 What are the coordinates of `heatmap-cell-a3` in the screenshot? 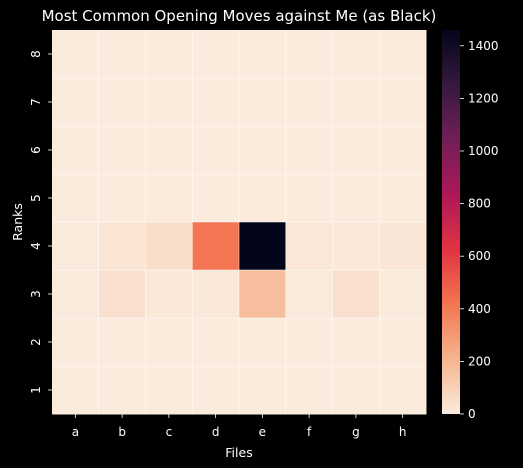 It's located at (76, 294).